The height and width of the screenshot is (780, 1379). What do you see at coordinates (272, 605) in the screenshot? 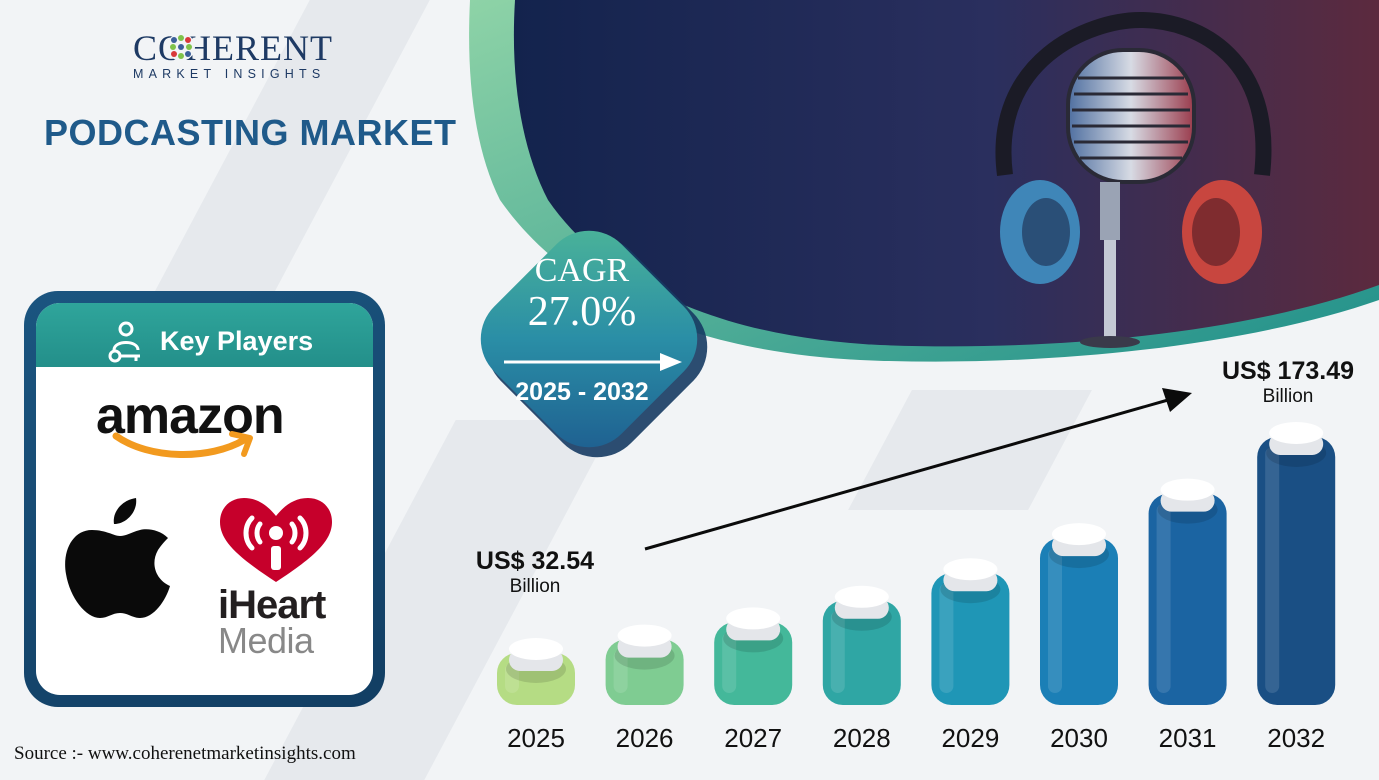
I see `iheart-logo-text: iHeart` at bounding box center [272, 605].